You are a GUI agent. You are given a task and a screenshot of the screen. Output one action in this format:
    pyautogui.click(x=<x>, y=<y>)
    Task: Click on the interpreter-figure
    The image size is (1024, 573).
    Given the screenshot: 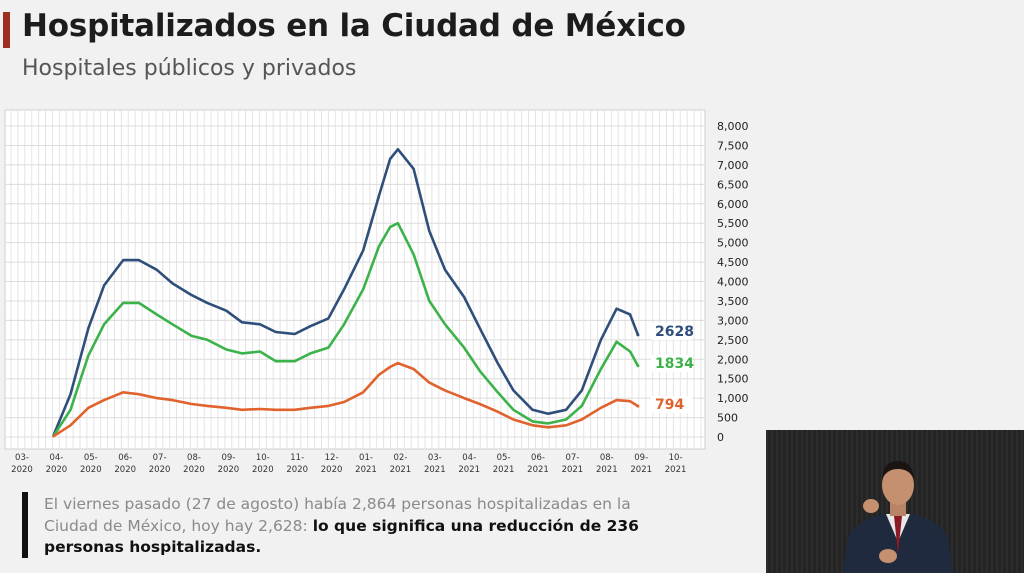 What is the action you would take?
    pyautogui.click(x=898, y=517)
    